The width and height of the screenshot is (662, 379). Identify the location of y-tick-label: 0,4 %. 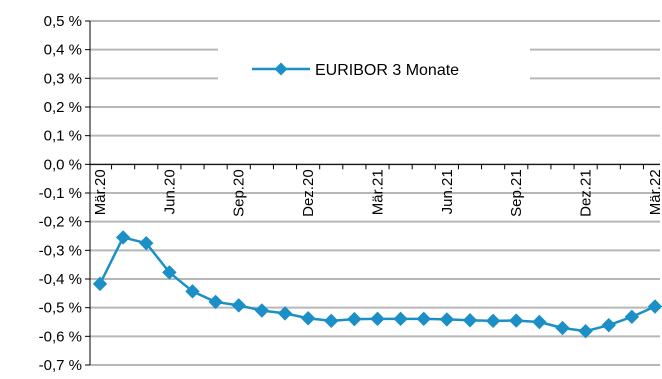
(63, 50).